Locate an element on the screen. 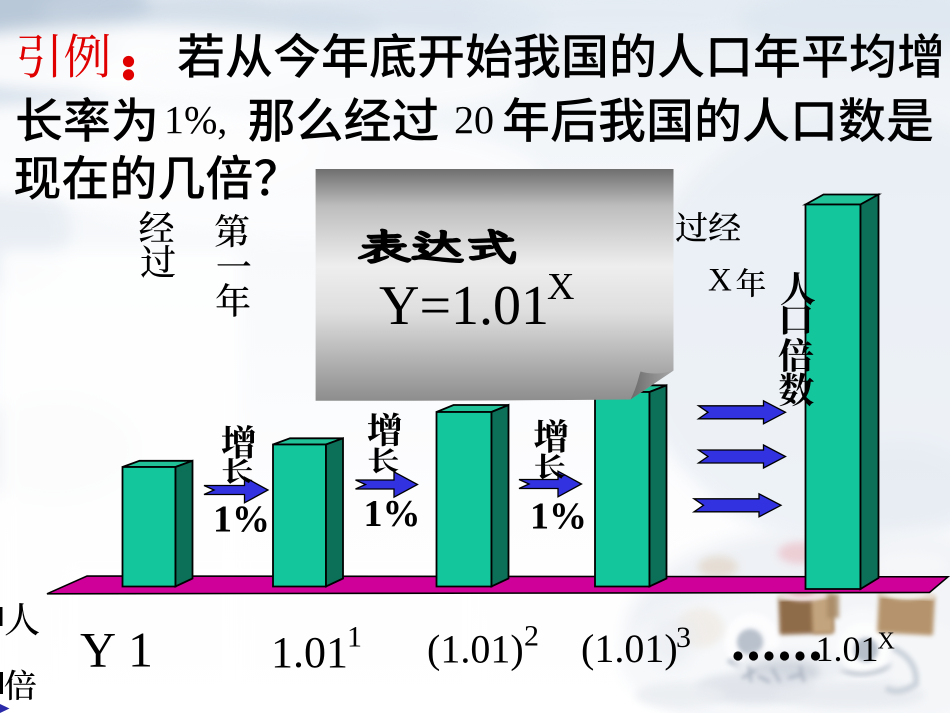 The image size is (950, 713). svg-text: Y=1.01 is located at coordinates (464, 306).